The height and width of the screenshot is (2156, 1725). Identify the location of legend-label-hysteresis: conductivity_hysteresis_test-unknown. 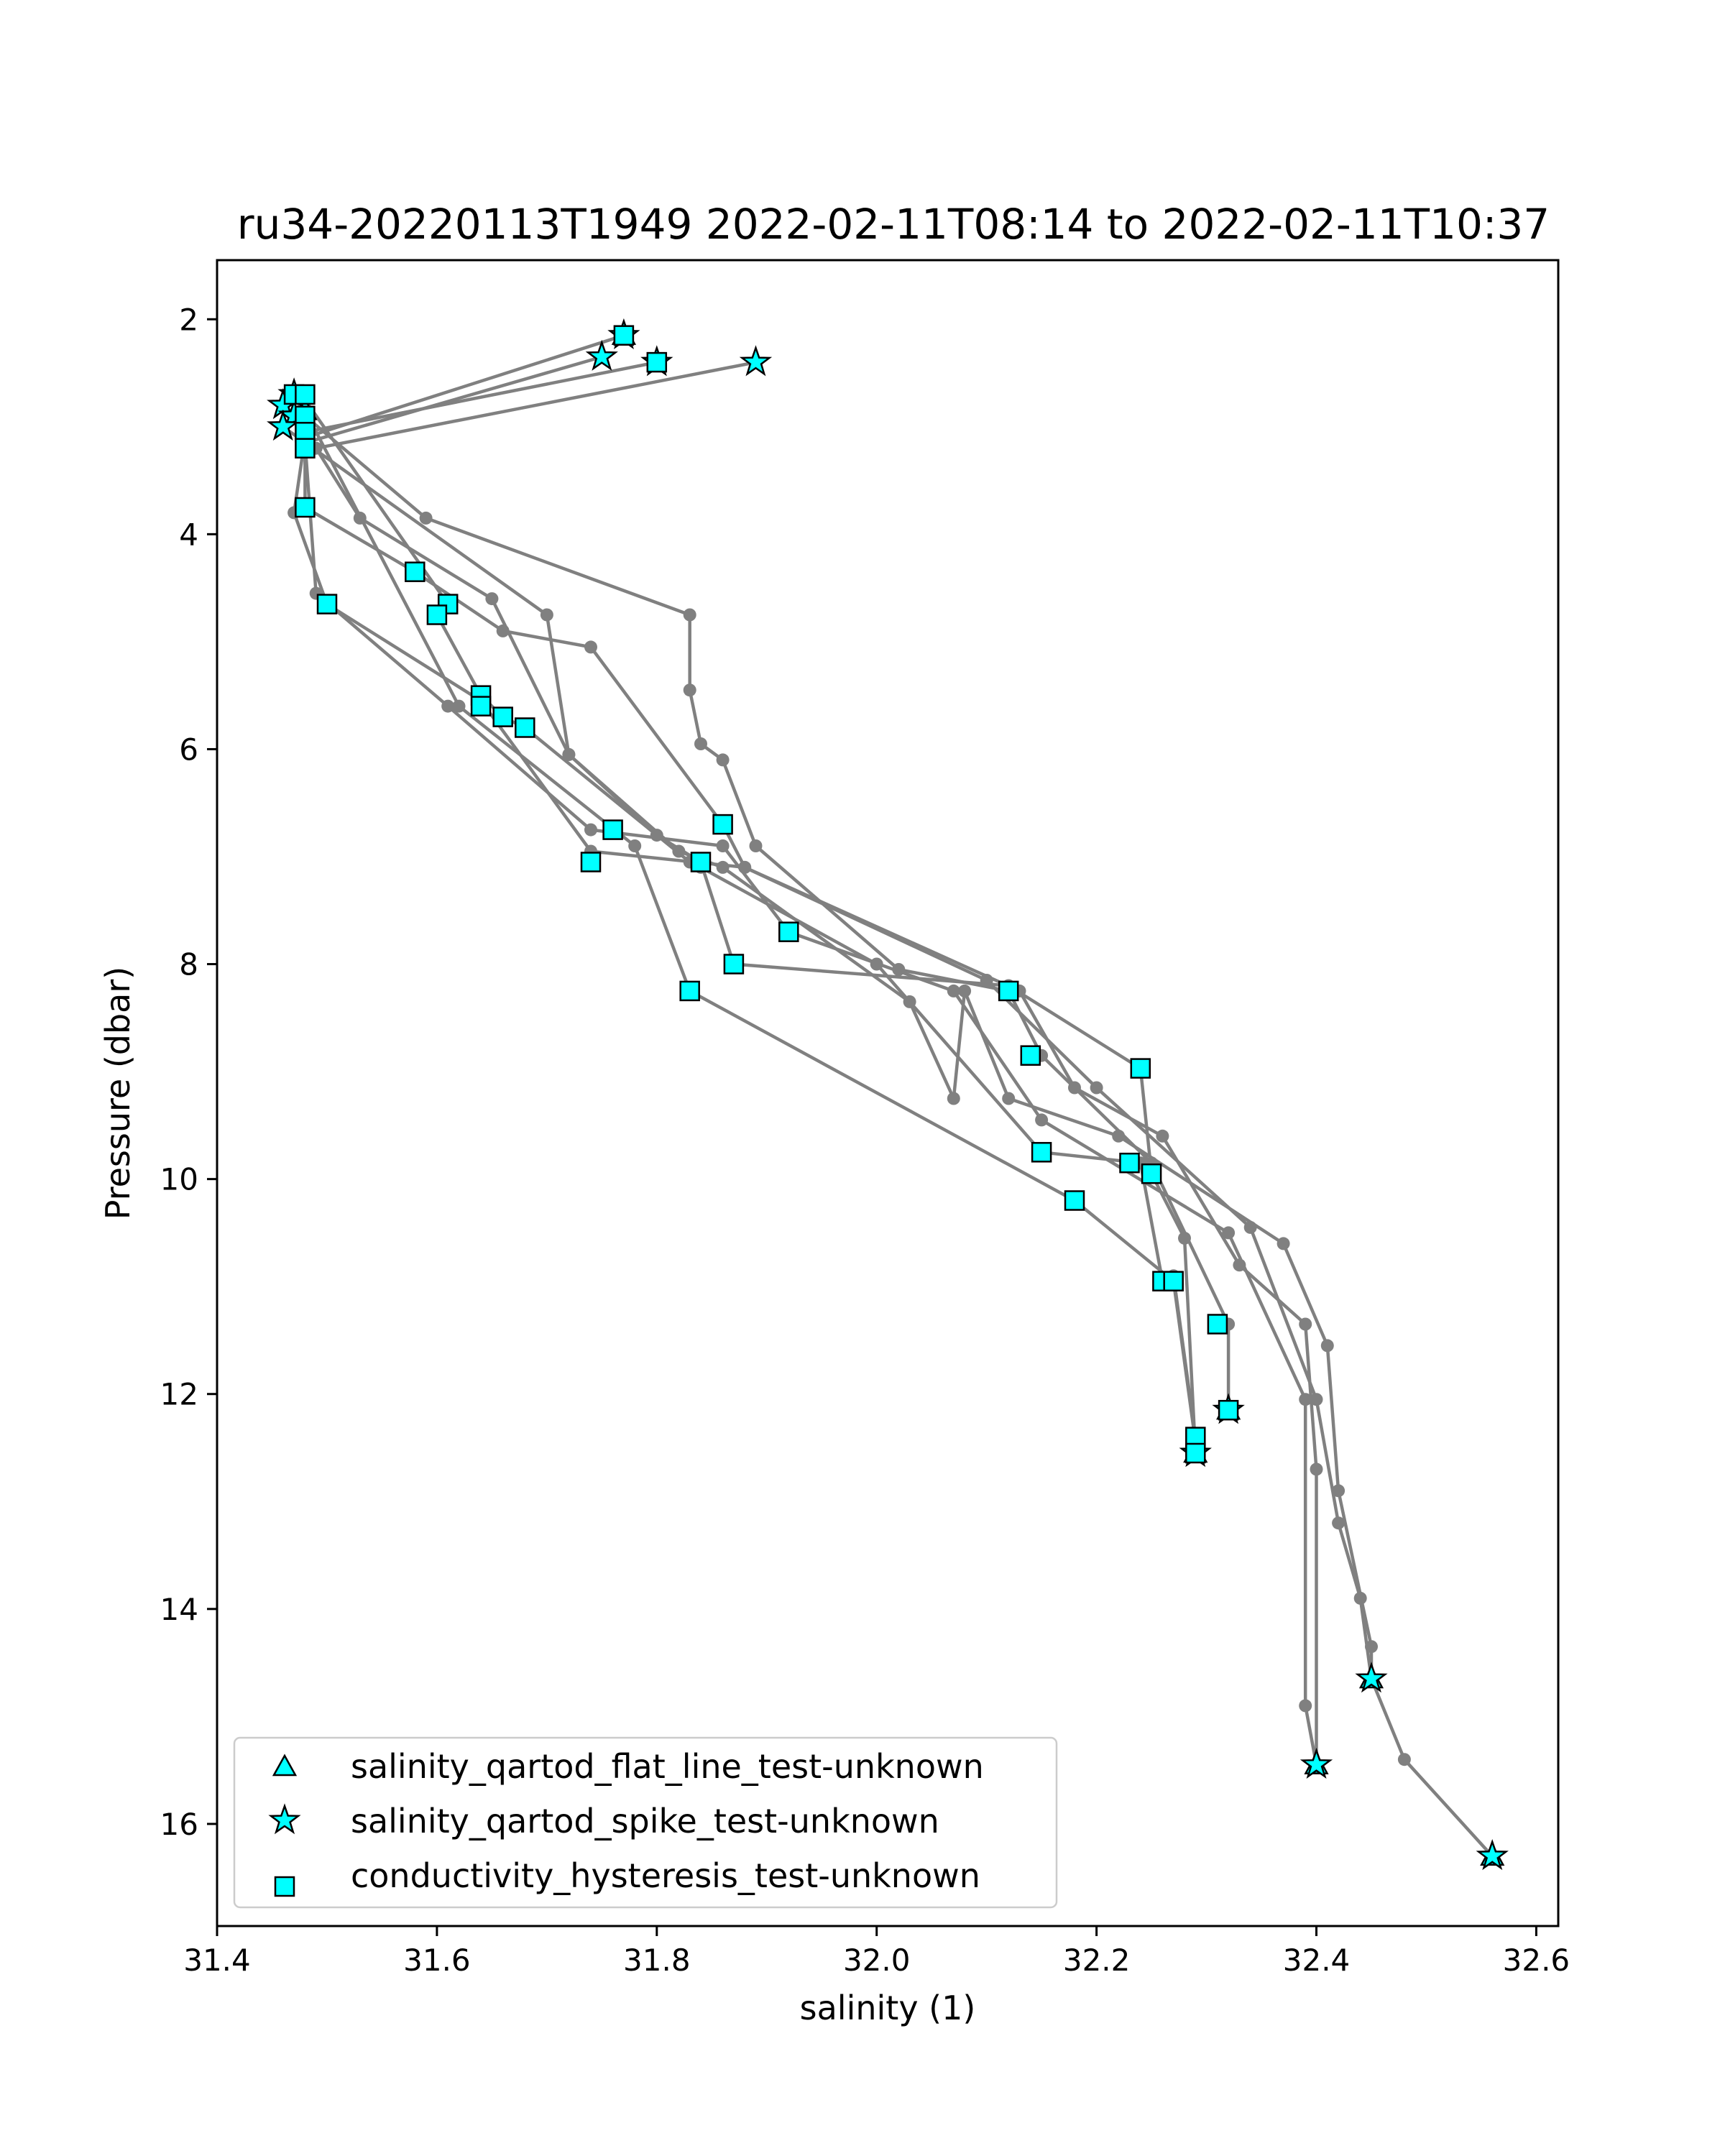
(665, 1876).